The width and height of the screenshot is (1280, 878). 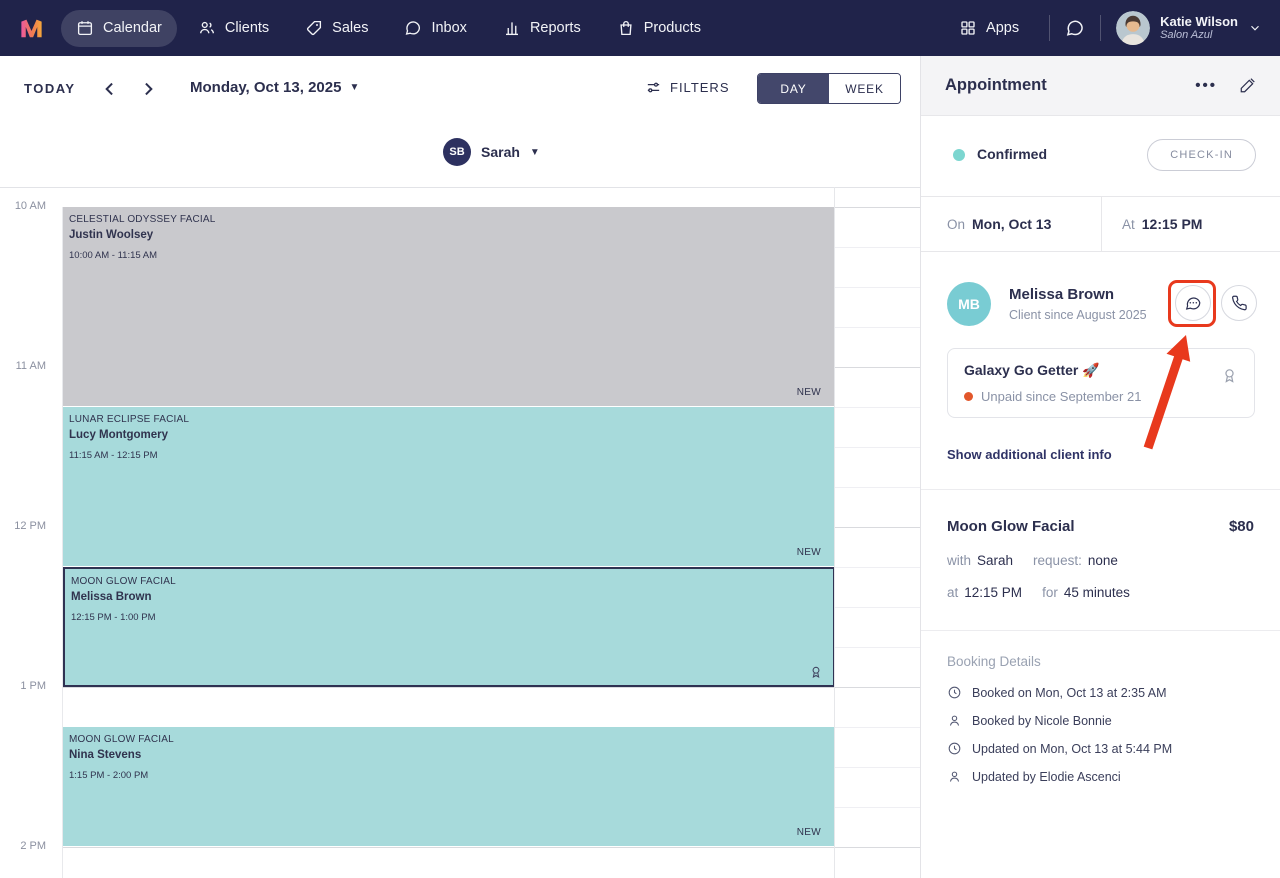 I want to click on call-client-button, so click(x=1239, y=303).